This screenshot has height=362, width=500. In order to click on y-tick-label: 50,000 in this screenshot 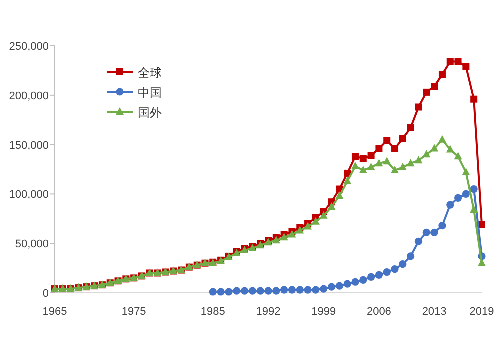, I will do `click(32, 244)`.